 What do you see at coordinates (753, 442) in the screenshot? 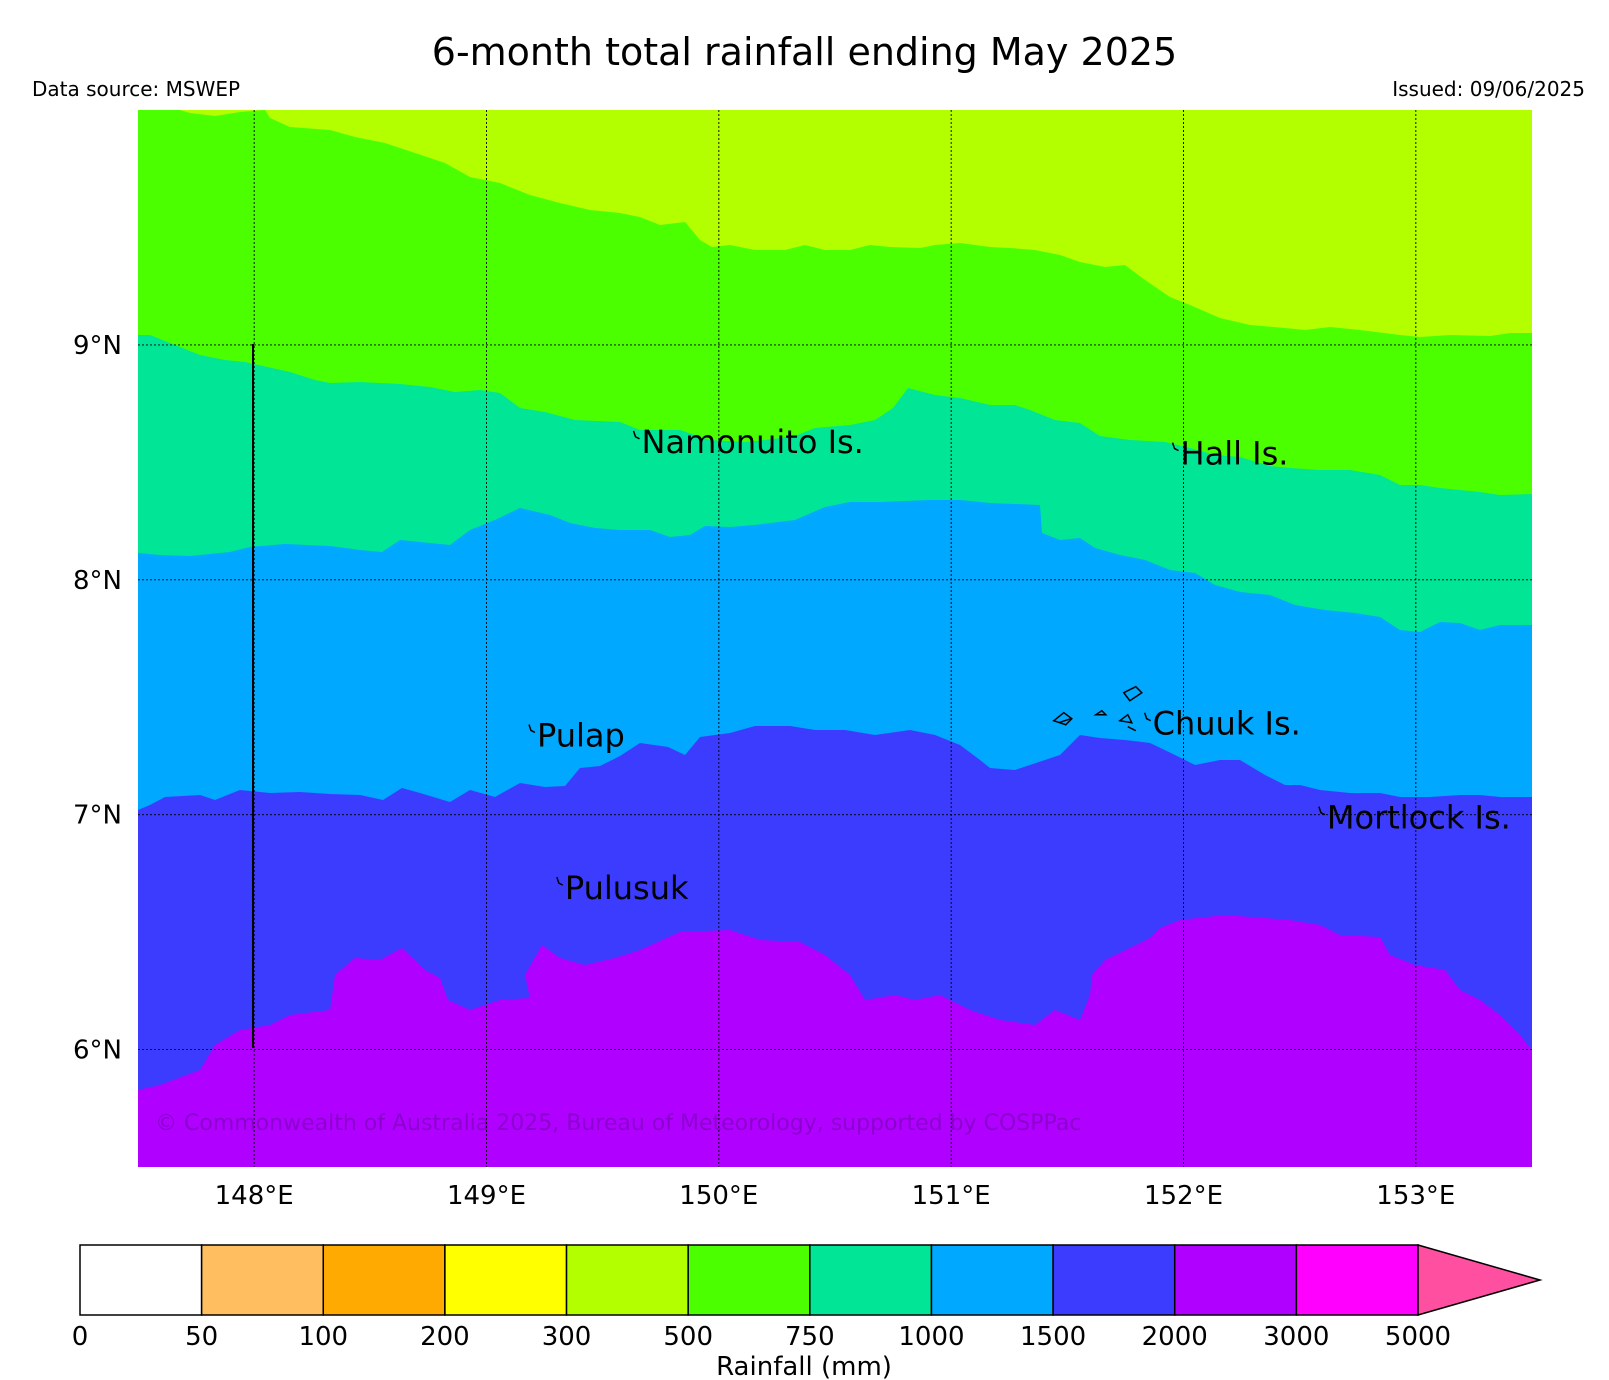
I see `island-label: Namonuito Is.` at bounding box center [753, 442].